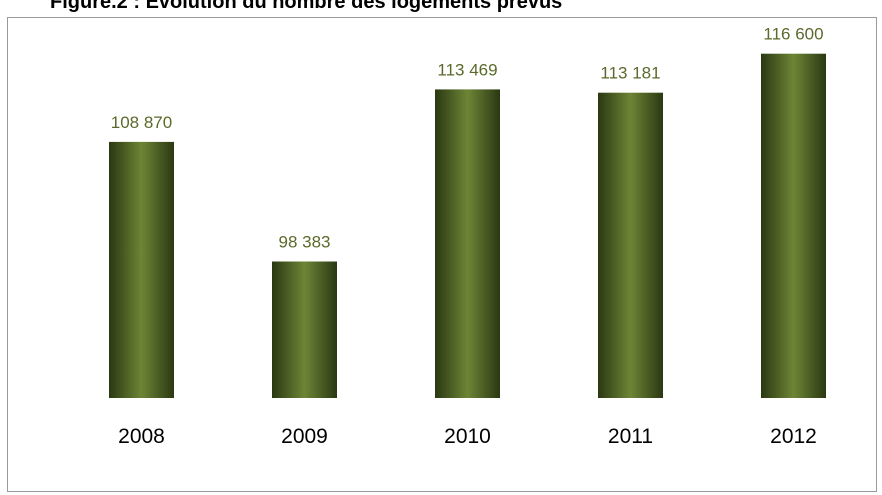 The height and width of the screenshot is (495, 882). Describe the element at coordinates (793, 436) in the screenshot. I see `category-label-2012: 2012` at that location.